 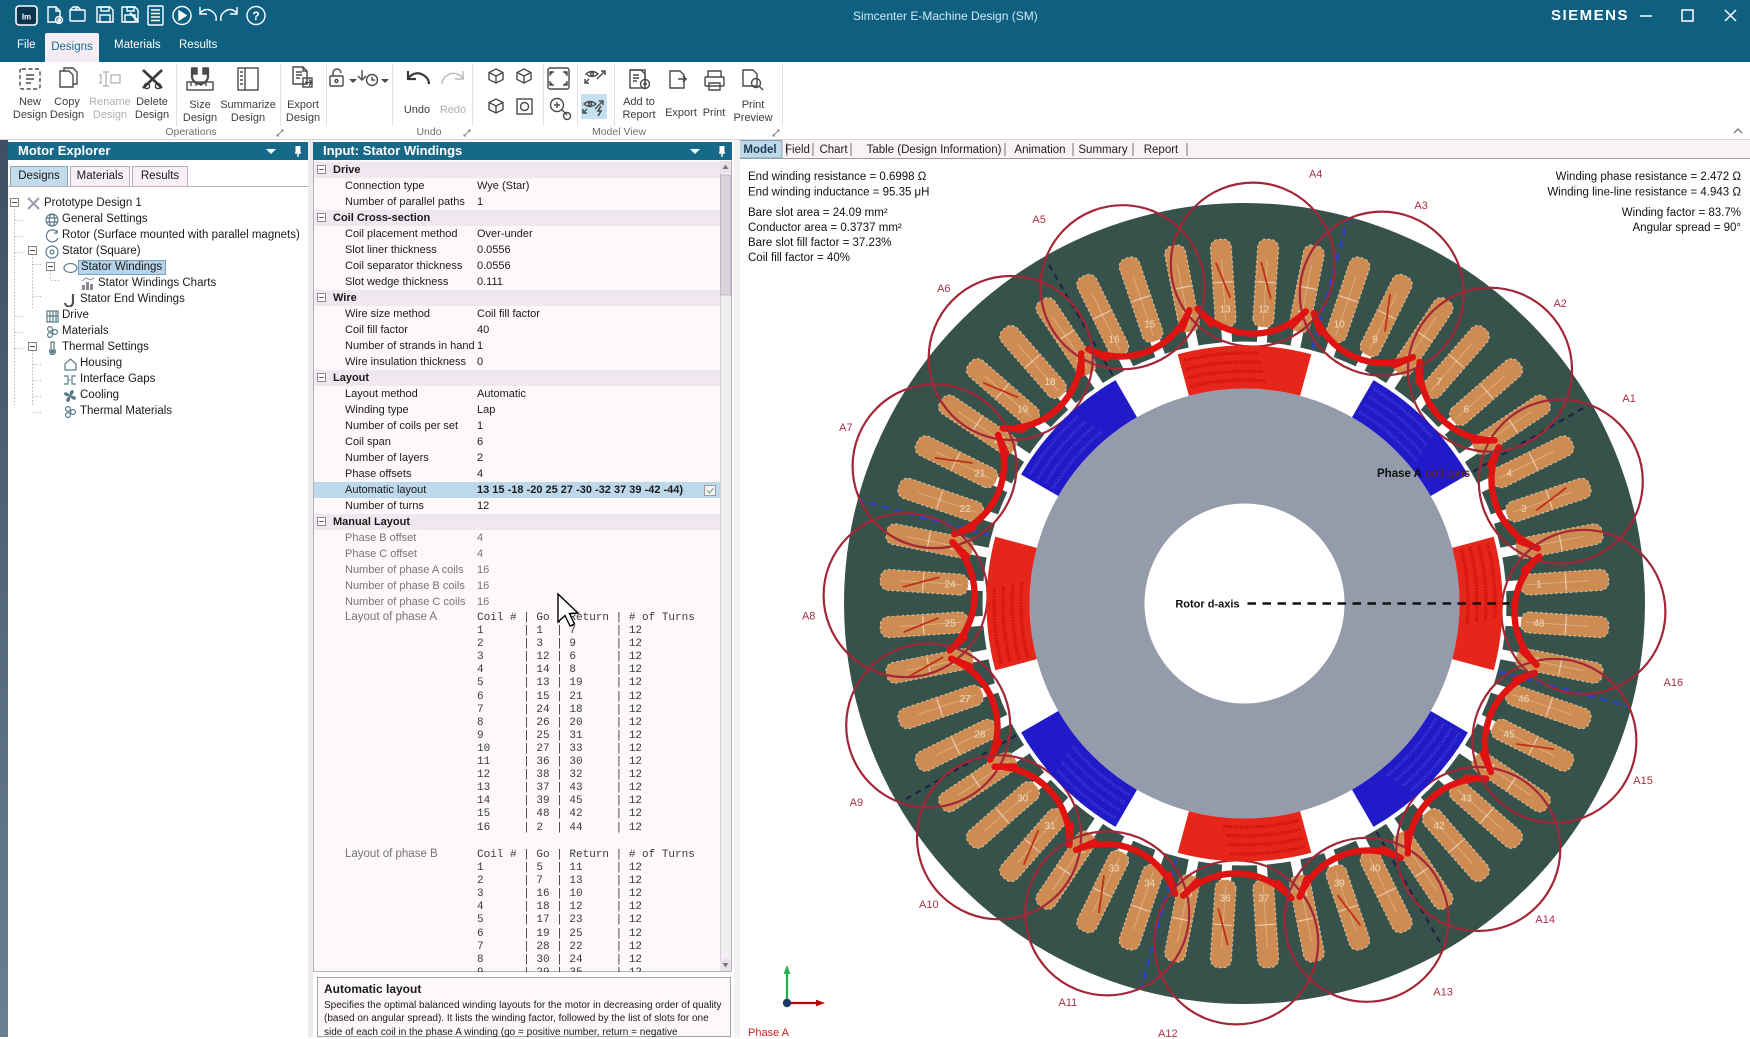 I want to click on svg-text: A11, so click(x=1068, y=1003).